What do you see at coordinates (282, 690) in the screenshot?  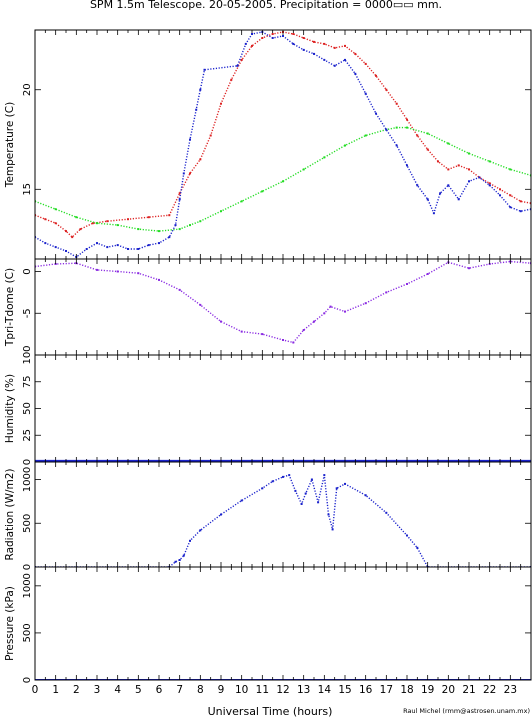 I see `x-tick-label: 12` at bounding box center [282, 690].